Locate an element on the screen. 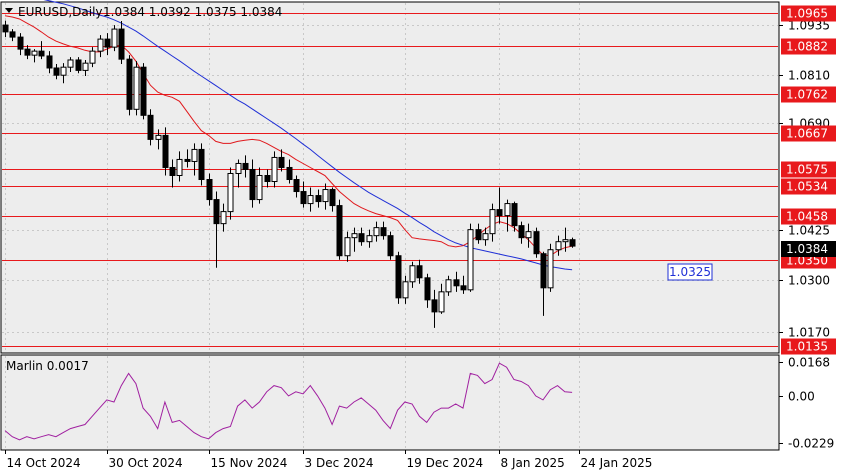 This screenshot has width=841, height=474. time-tick-label: 8 Jan 2025 is located at coordinates (533, 463).